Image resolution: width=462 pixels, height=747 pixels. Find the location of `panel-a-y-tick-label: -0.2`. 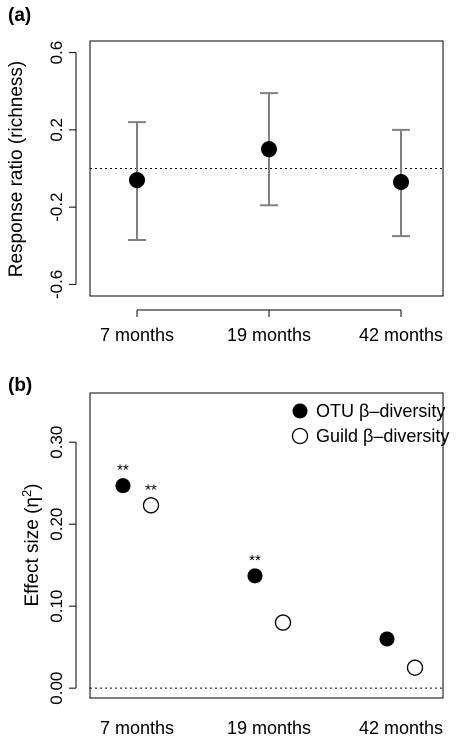

panel-a-y-tick-label: -0.2 is located at coordinates (56, 206).